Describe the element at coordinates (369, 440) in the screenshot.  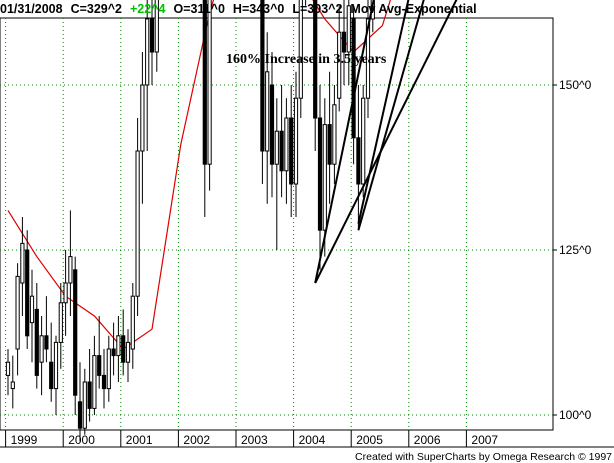
I see `x-tick-label: 2005` at that location.